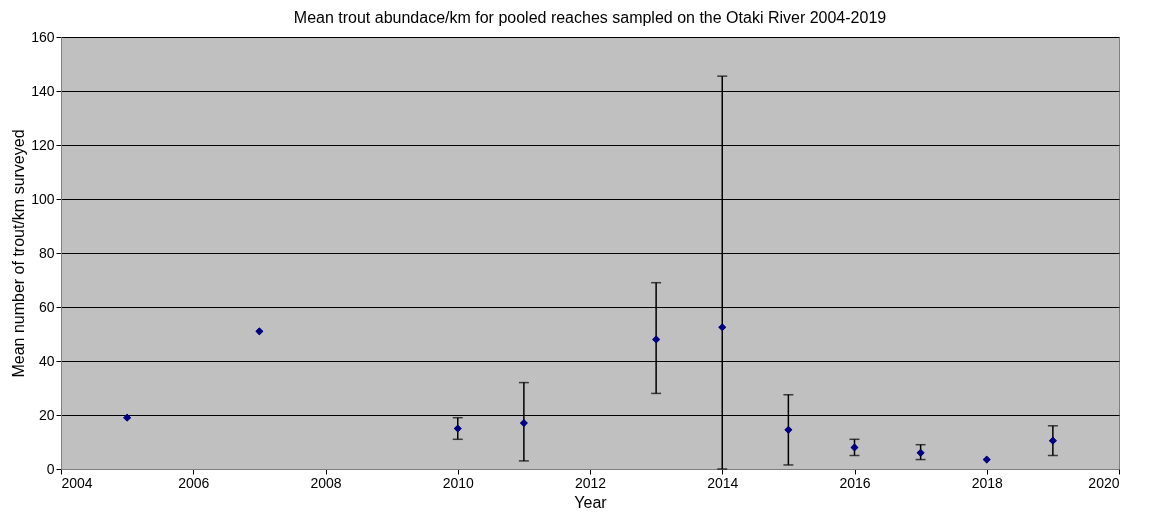  Describe the element at coordinates (19, 253) in the screenshot. I see `y-axis-title: Mean number of trout/km surveyed` at that location.